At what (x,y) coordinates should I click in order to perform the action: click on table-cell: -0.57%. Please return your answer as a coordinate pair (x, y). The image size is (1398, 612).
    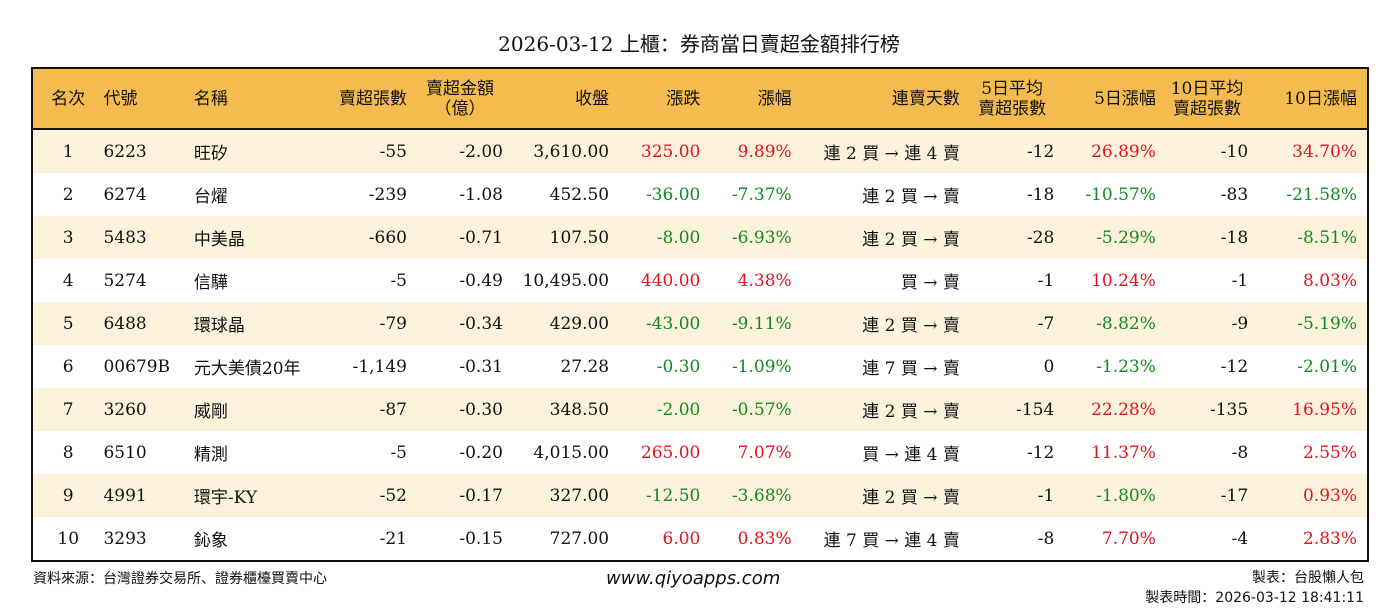
    Looking at the image, I should click on (756, 409).